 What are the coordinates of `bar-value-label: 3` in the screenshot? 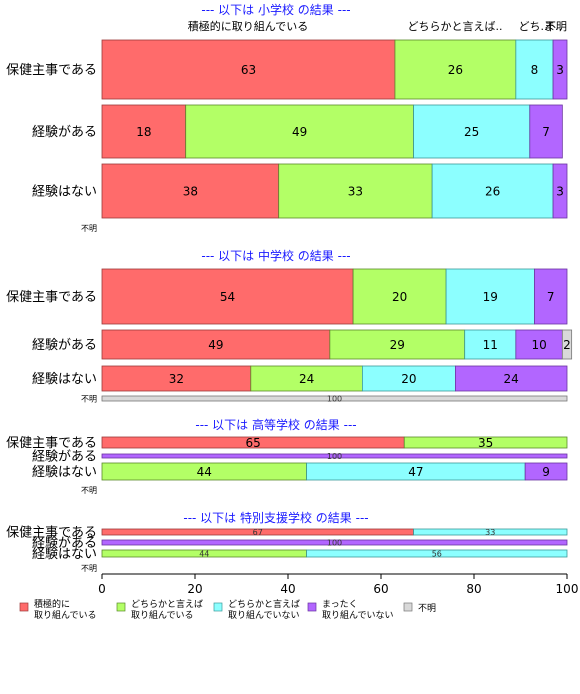 It's located at (560, 191).